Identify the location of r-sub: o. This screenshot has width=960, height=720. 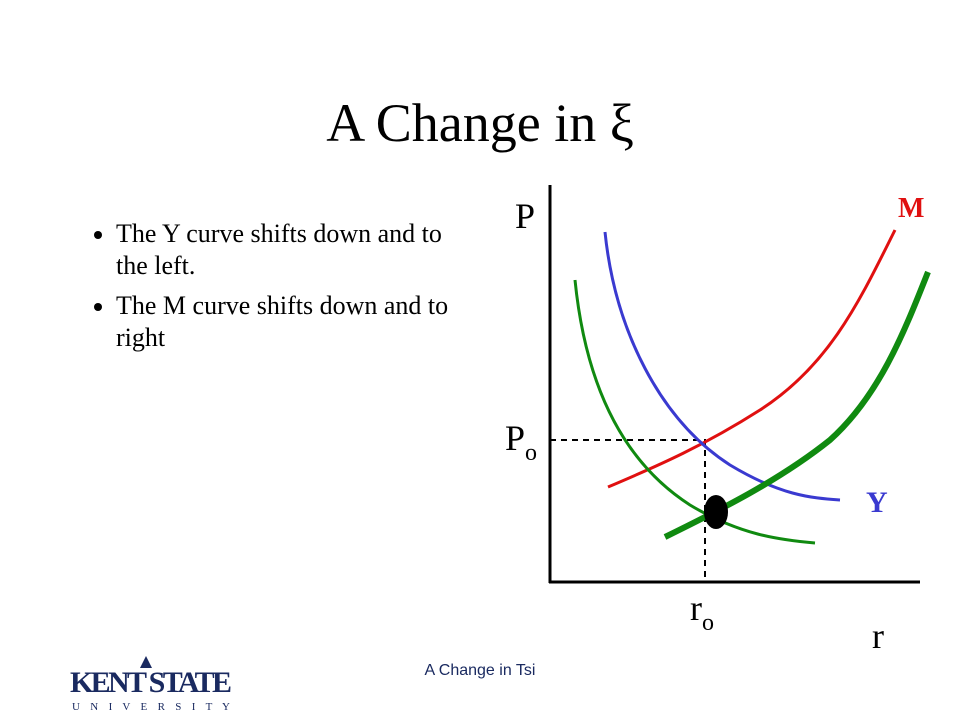
(708, 623).